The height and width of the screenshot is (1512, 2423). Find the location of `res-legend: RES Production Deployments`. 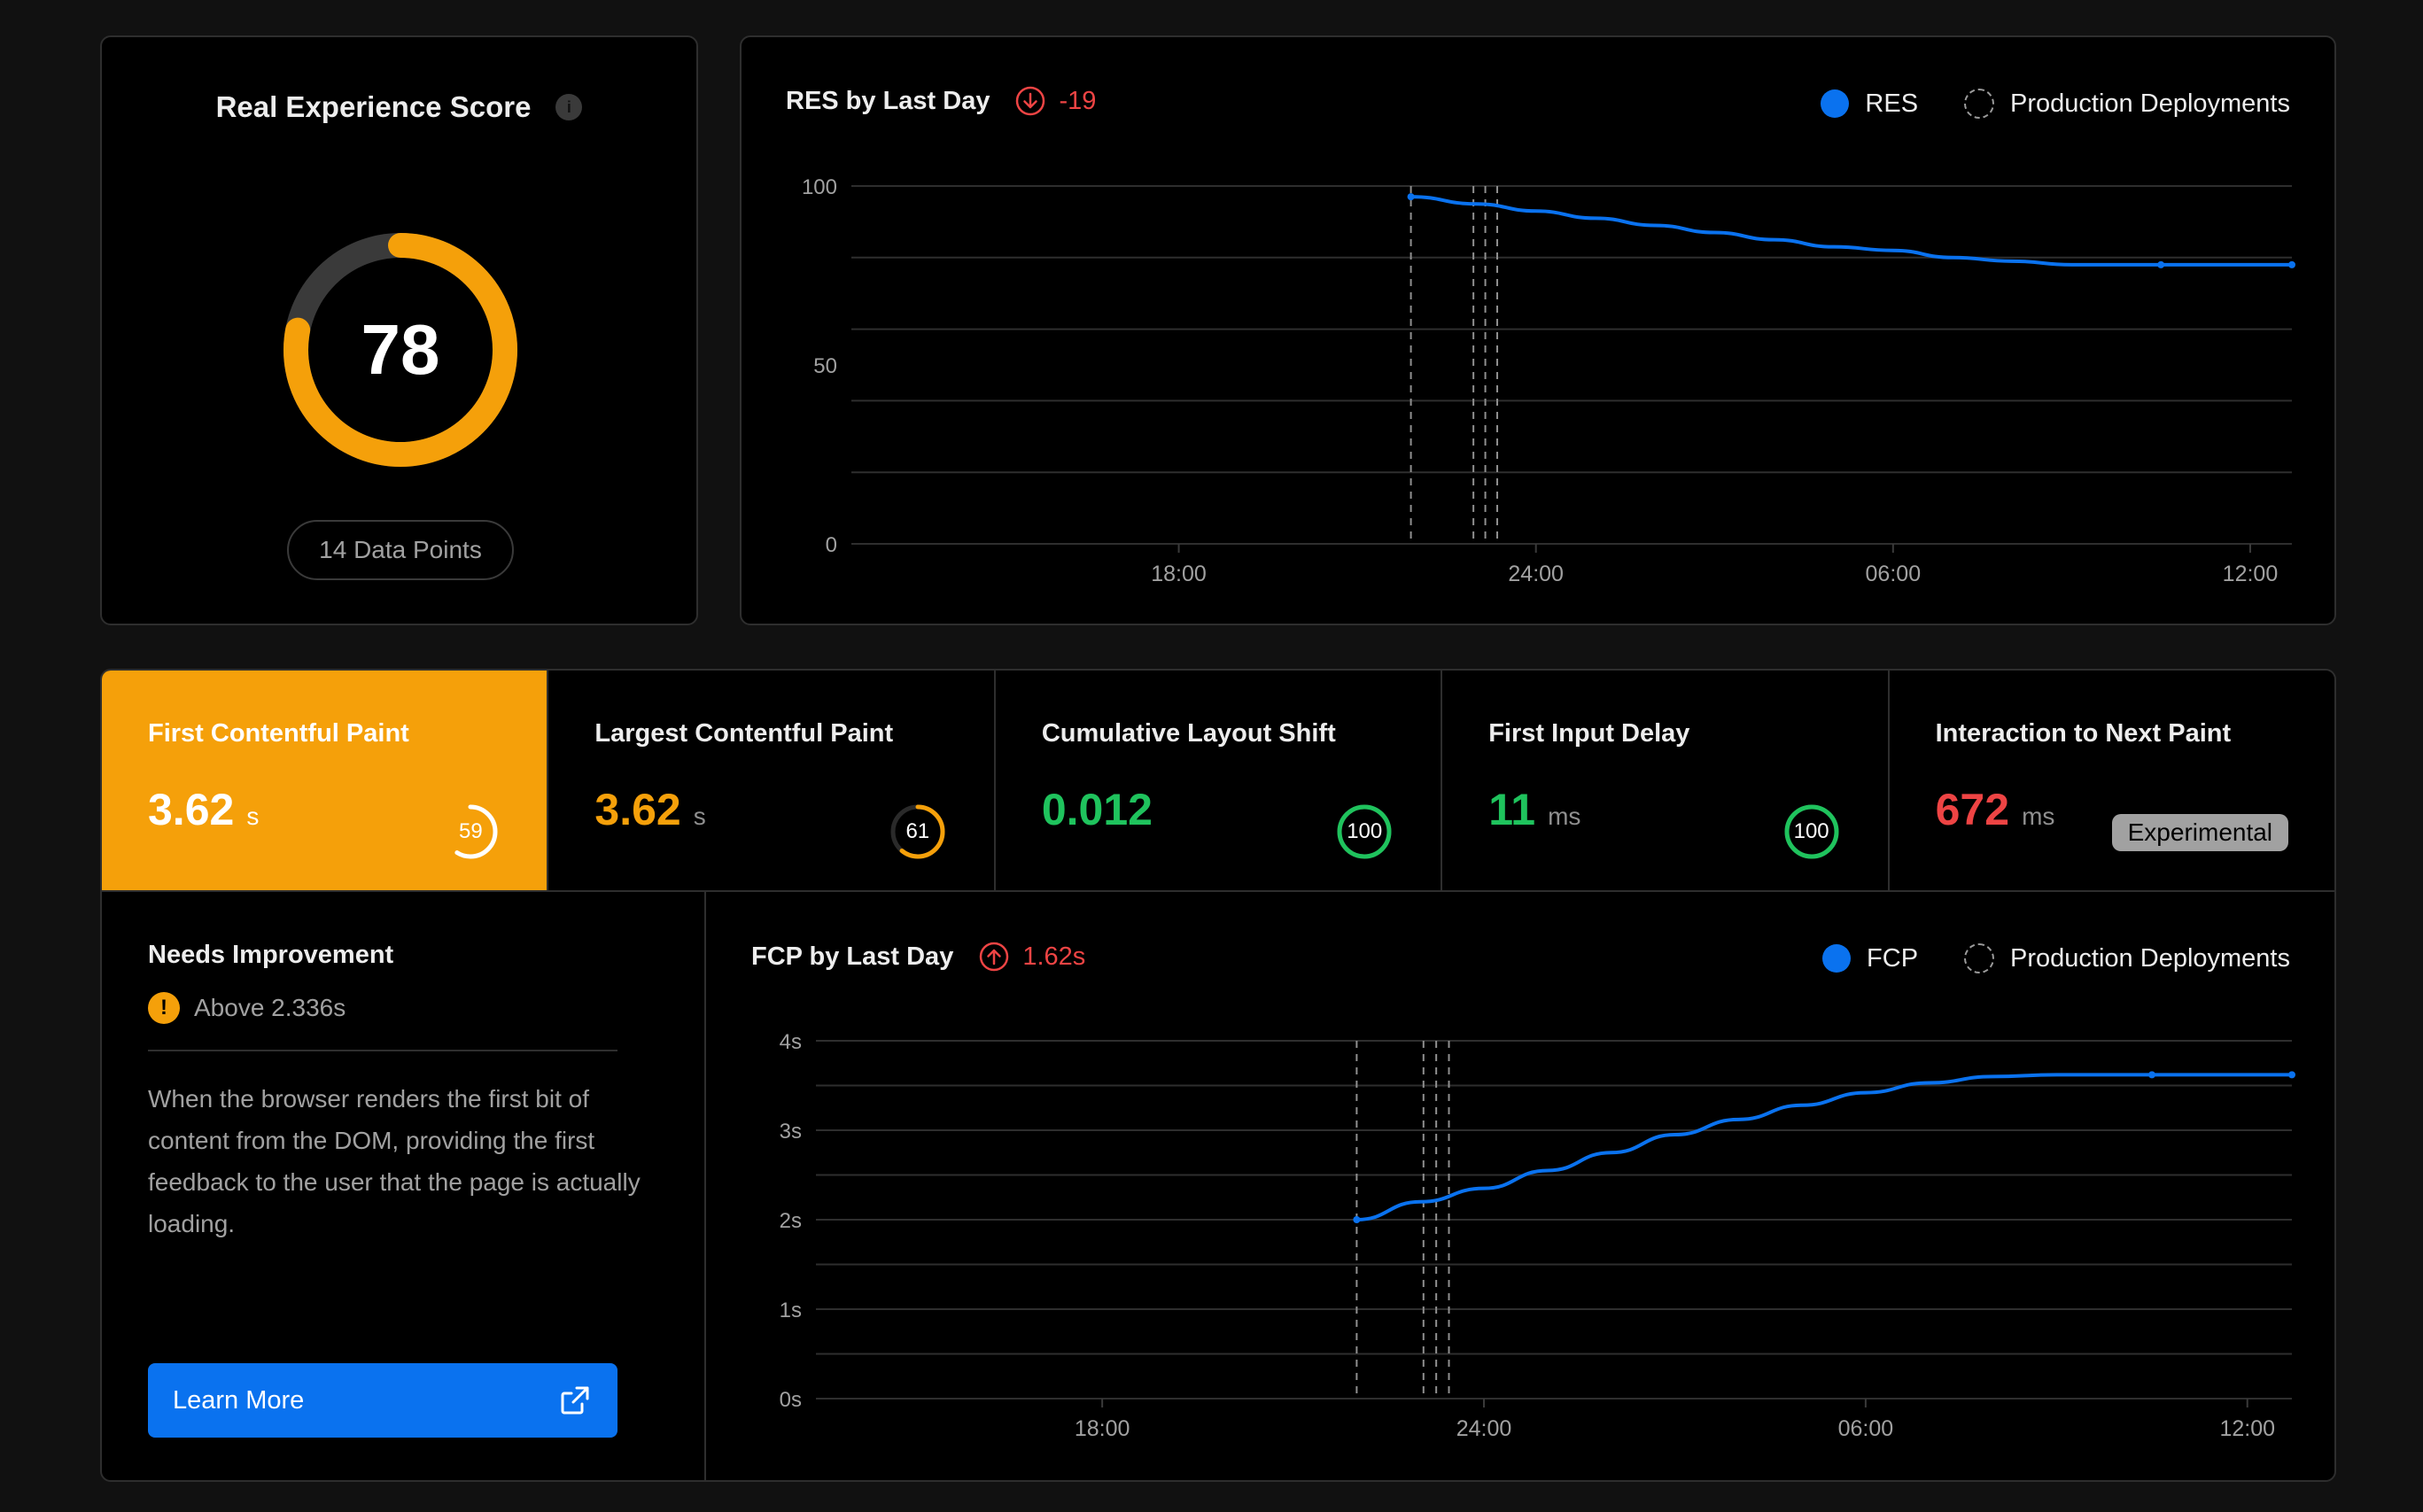

res-legend: RES Production Deployments is located at coordinates (2055, 104).